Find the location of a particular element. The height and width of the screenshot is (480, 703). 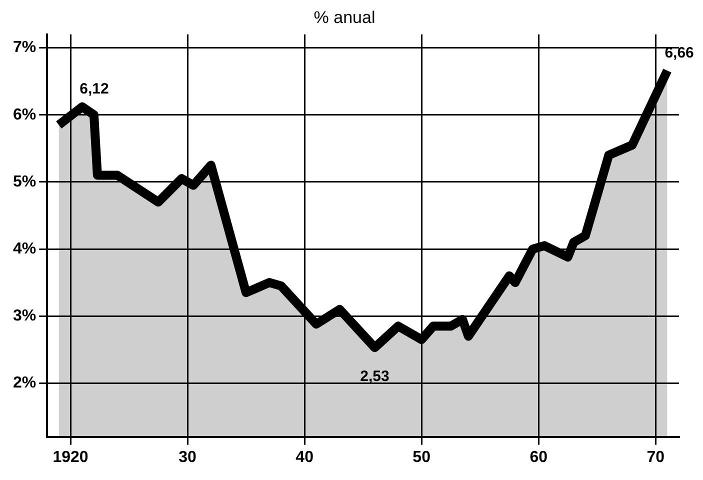

annotation: 2,53 is located at coordinates (375, 377).